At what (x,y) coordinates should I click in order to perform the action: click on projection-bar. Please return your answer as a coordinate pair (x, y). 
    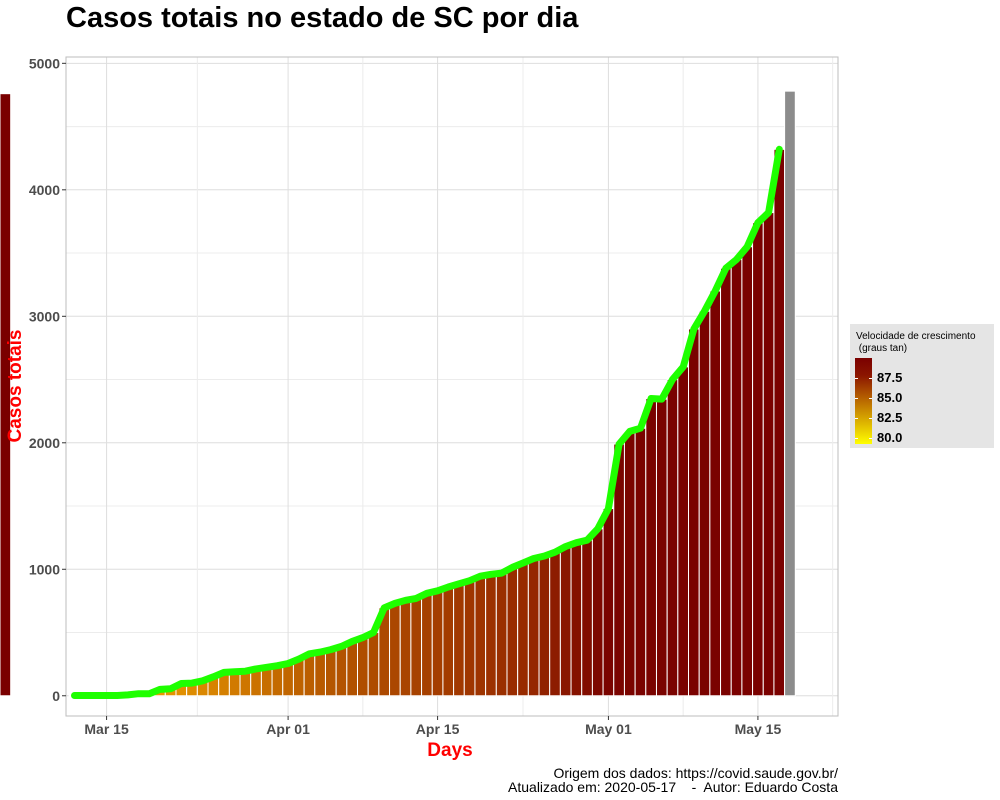
    Looking at the image, I should click on (790, 393).